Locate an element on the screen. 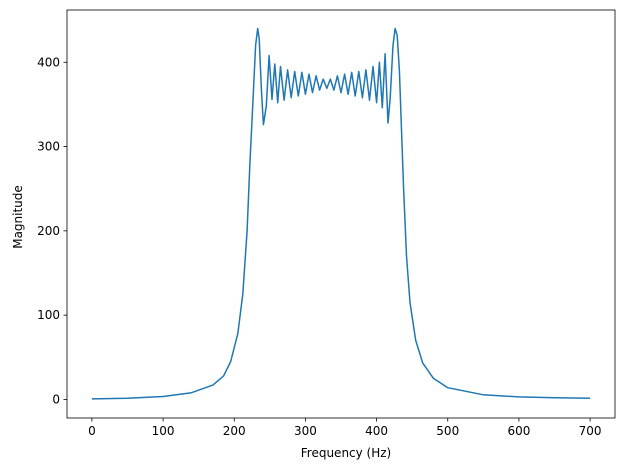 Image resolution: width=630 pixels, height=470 pixels. x-tick-label: 200 is located at coordinates (234, 431).